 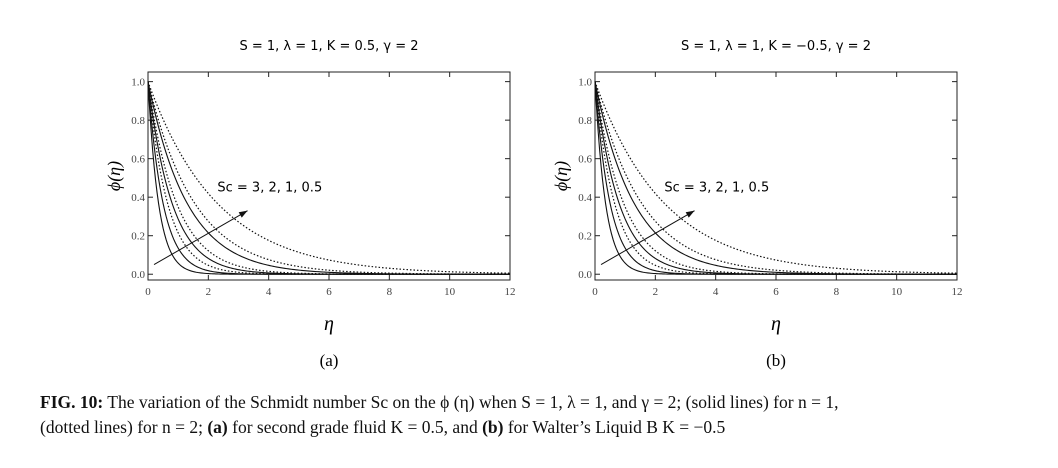 What do you see at coordinates (585, 121) in the screenshot?
I see `chart-b-y-tick-label-4: 0.8` at bounding box center [585, 121].